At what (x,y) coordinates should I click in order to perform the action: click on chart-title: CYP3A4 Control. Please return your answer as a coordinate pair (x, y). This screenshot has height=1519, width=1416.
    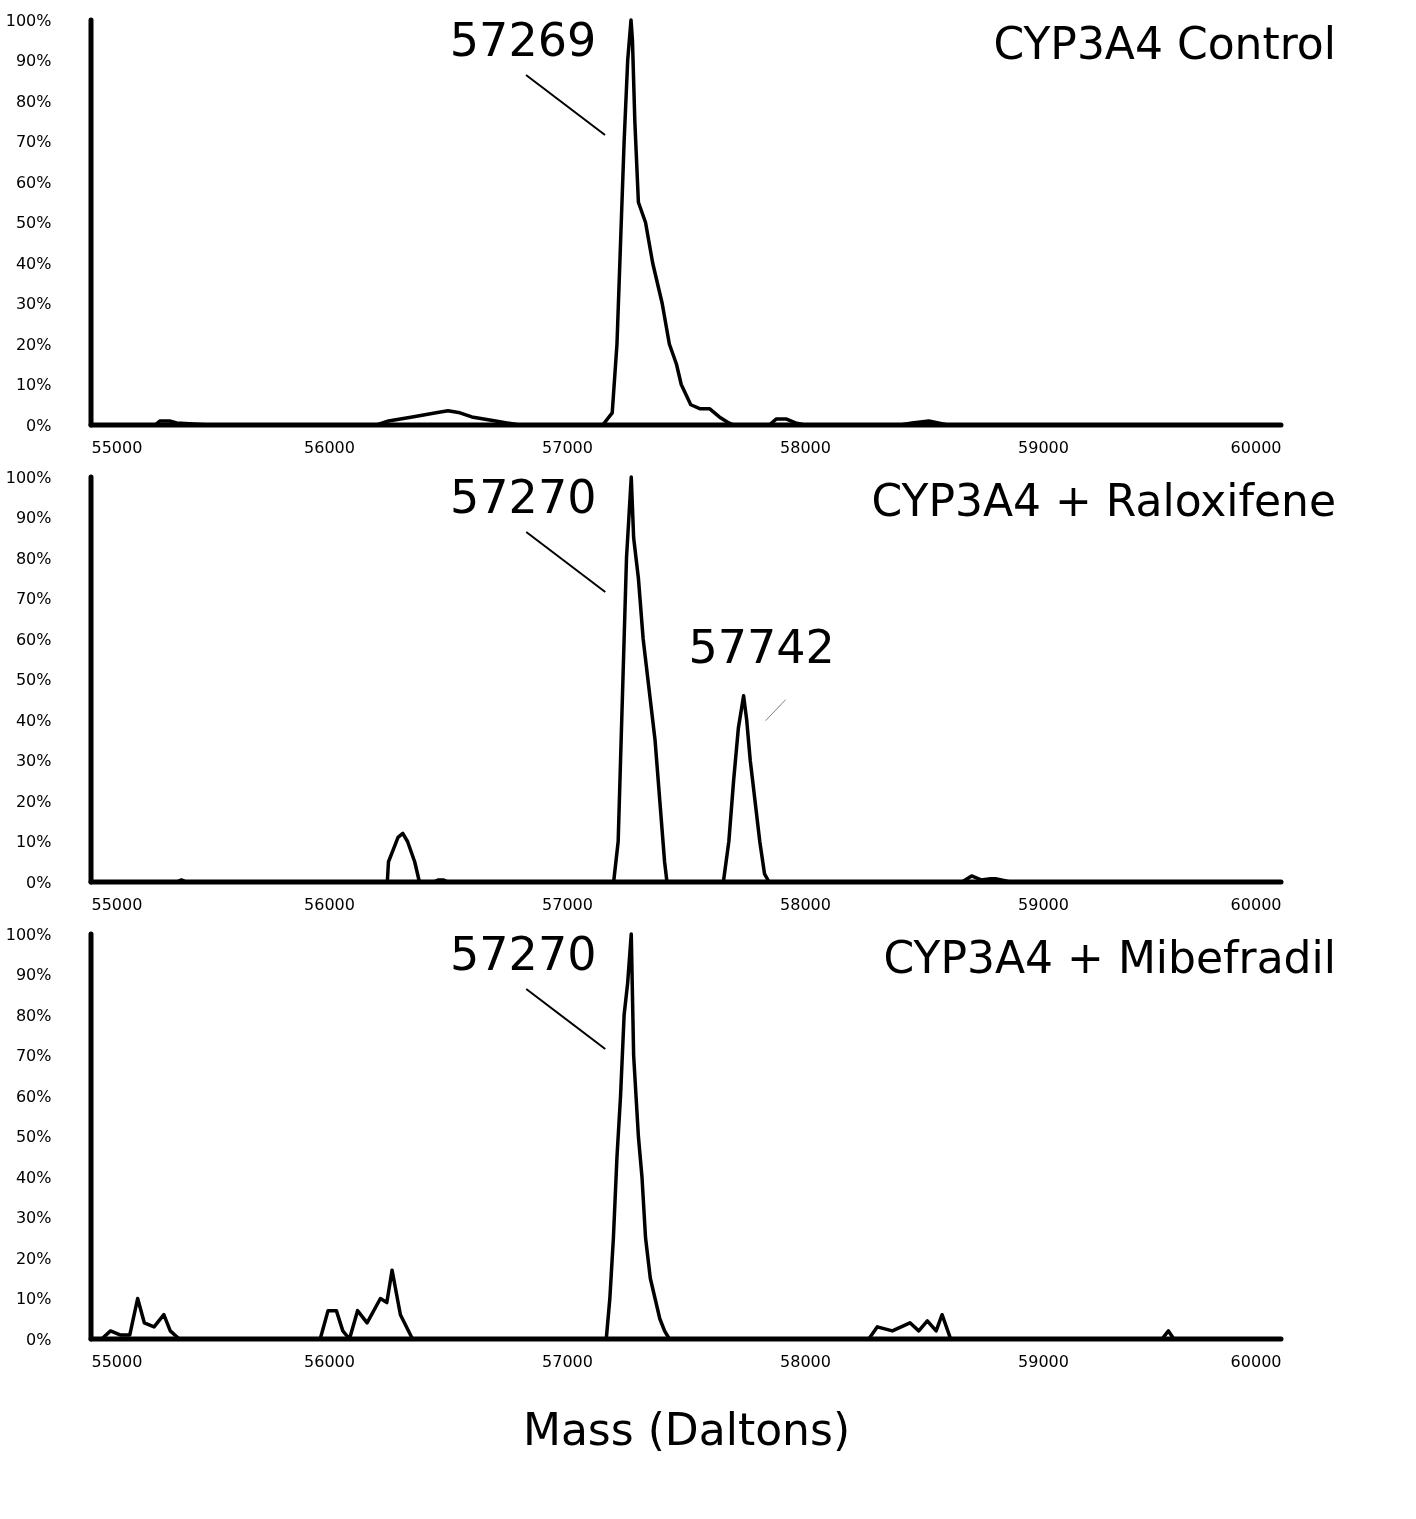
    Looking at the image, I should click on (1164, 43).